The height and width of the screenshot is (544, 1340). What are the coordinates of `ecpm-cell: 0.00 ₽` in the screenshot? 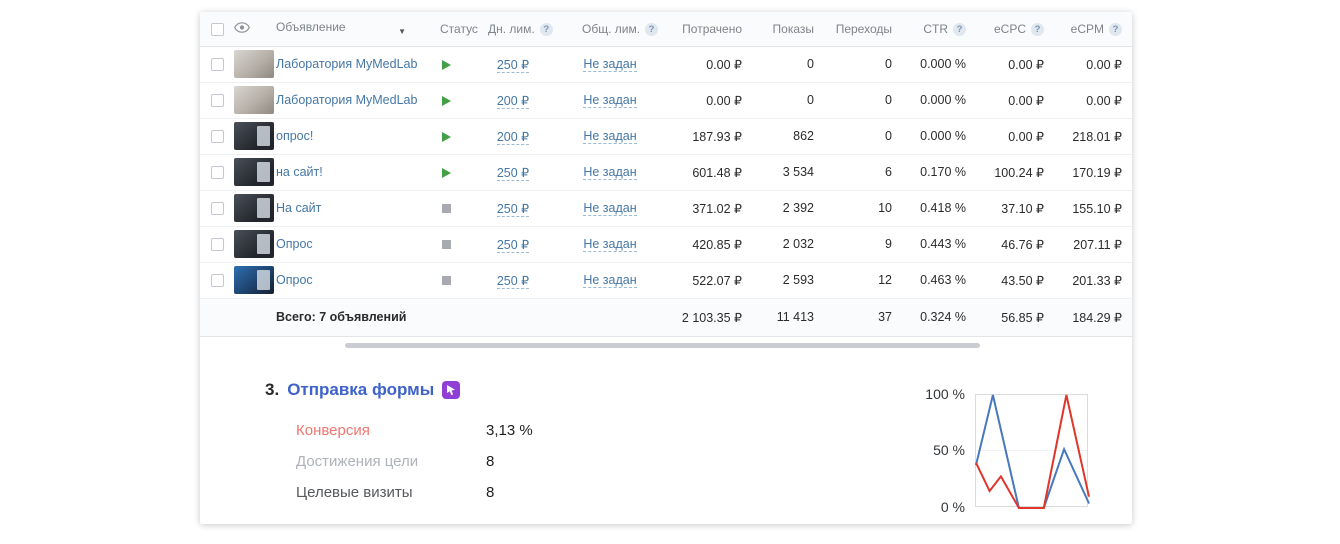 It's located at (1093, 100).